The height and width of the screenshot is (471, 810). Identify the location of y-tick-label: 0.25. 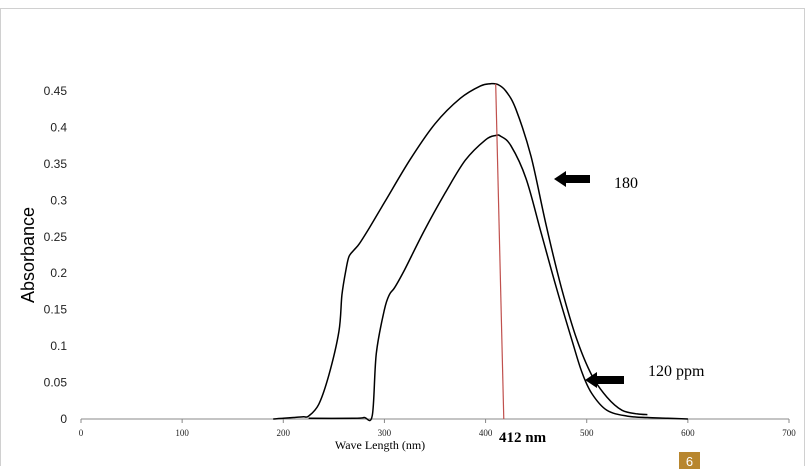
(56, 237).